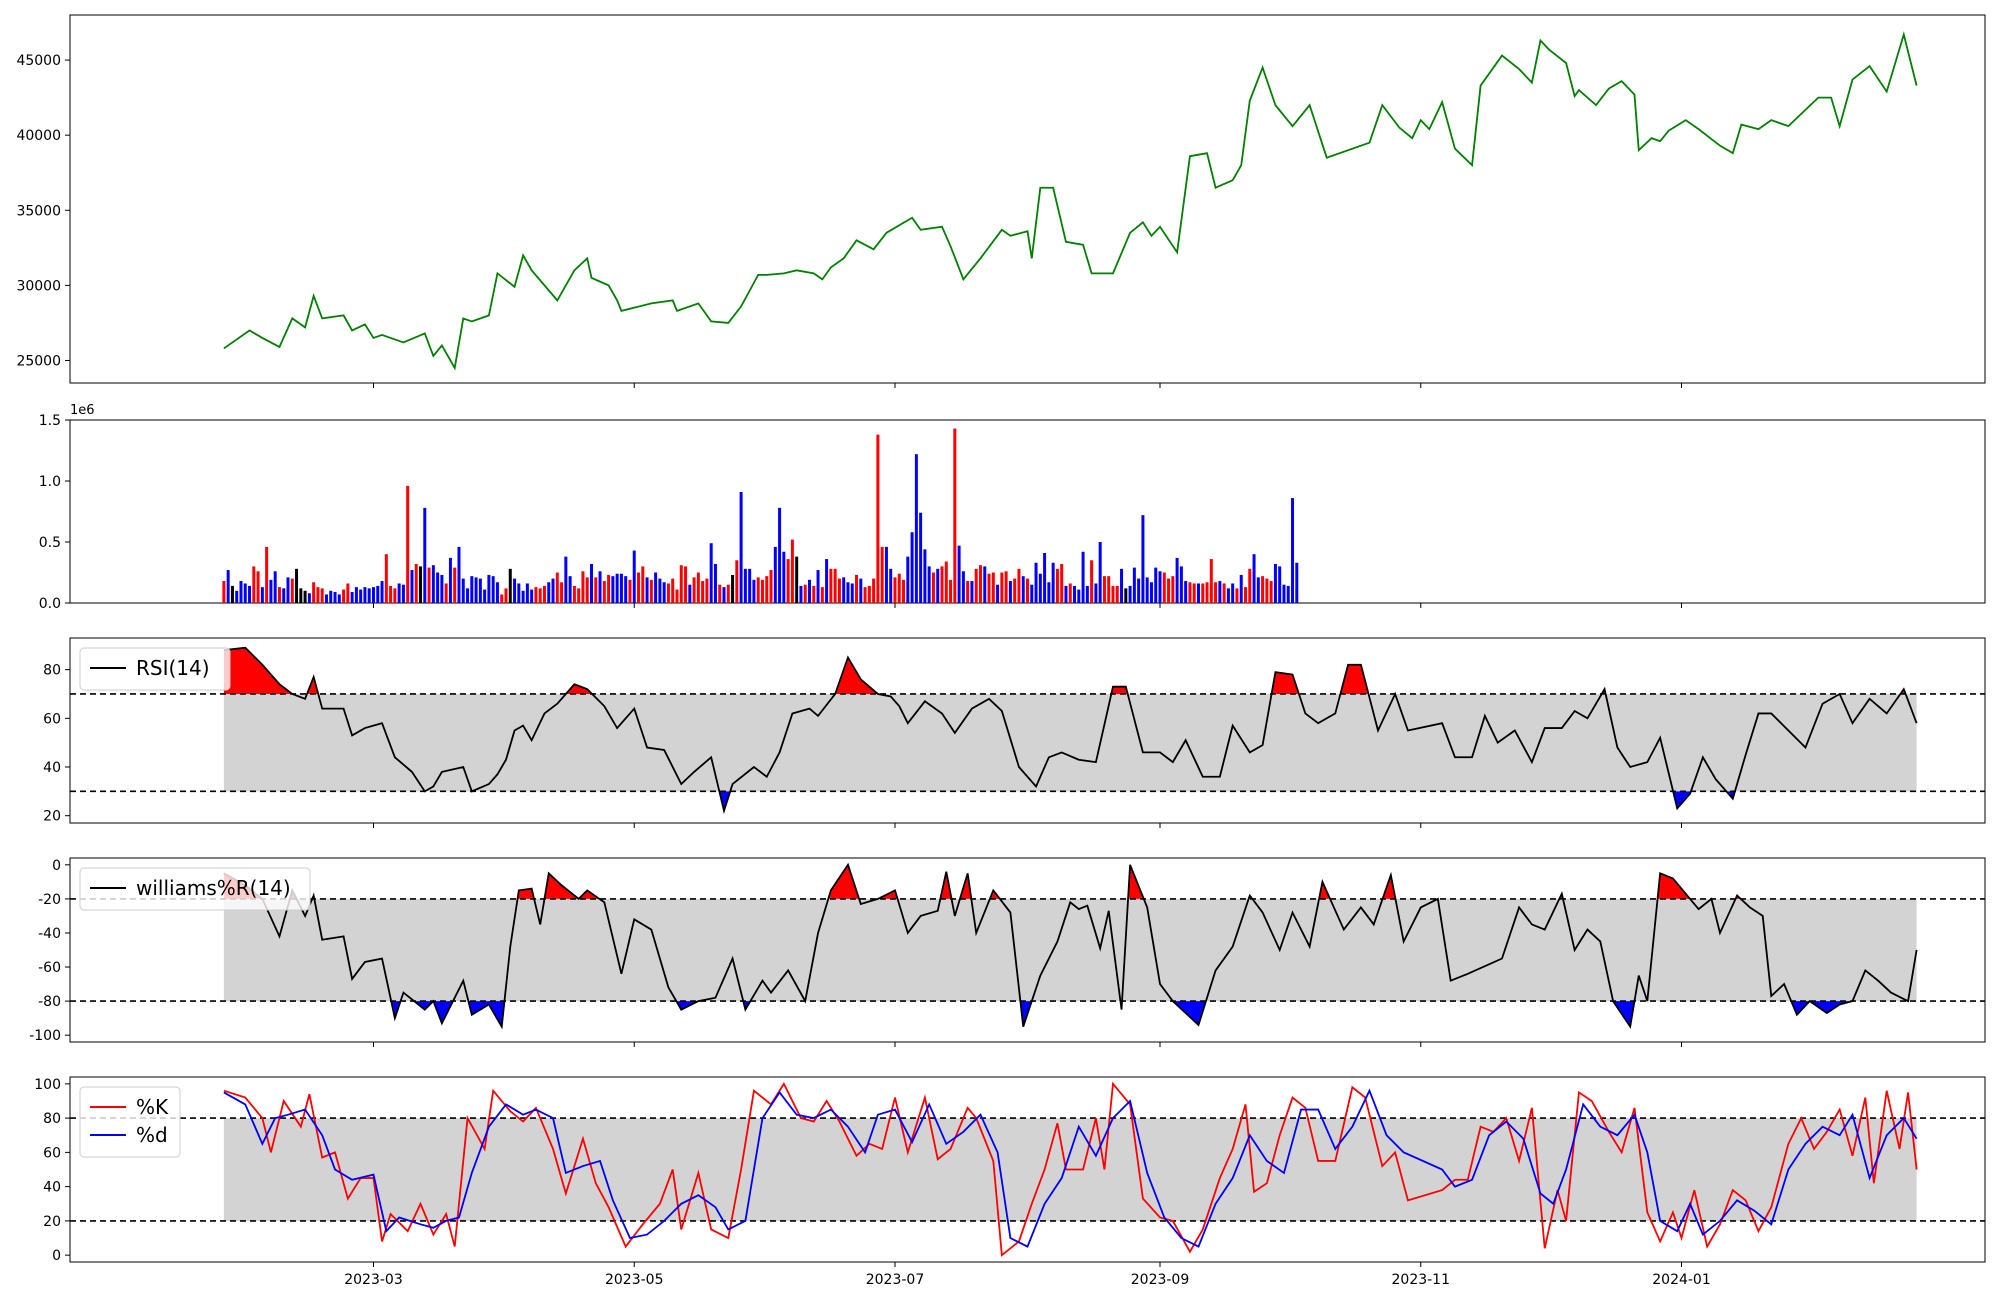  I want to click on x-tick-label: 2023-05, so click(634, 1280).